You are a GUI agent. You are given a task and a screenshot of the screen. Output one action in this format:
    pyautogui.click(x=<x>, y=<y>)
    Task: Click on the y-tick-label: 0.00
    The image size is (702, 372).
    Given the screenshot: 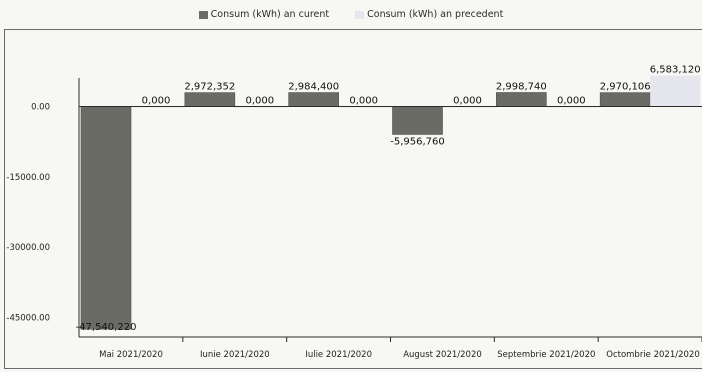 What is the action you would take?
    pyautogui.click(x=40, y=108)
    